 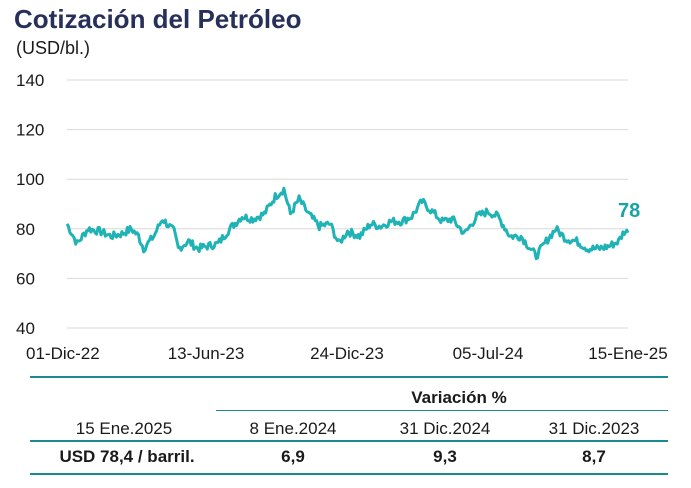 I want to click on y-tick-140: 140, so click(x=30, y=80).